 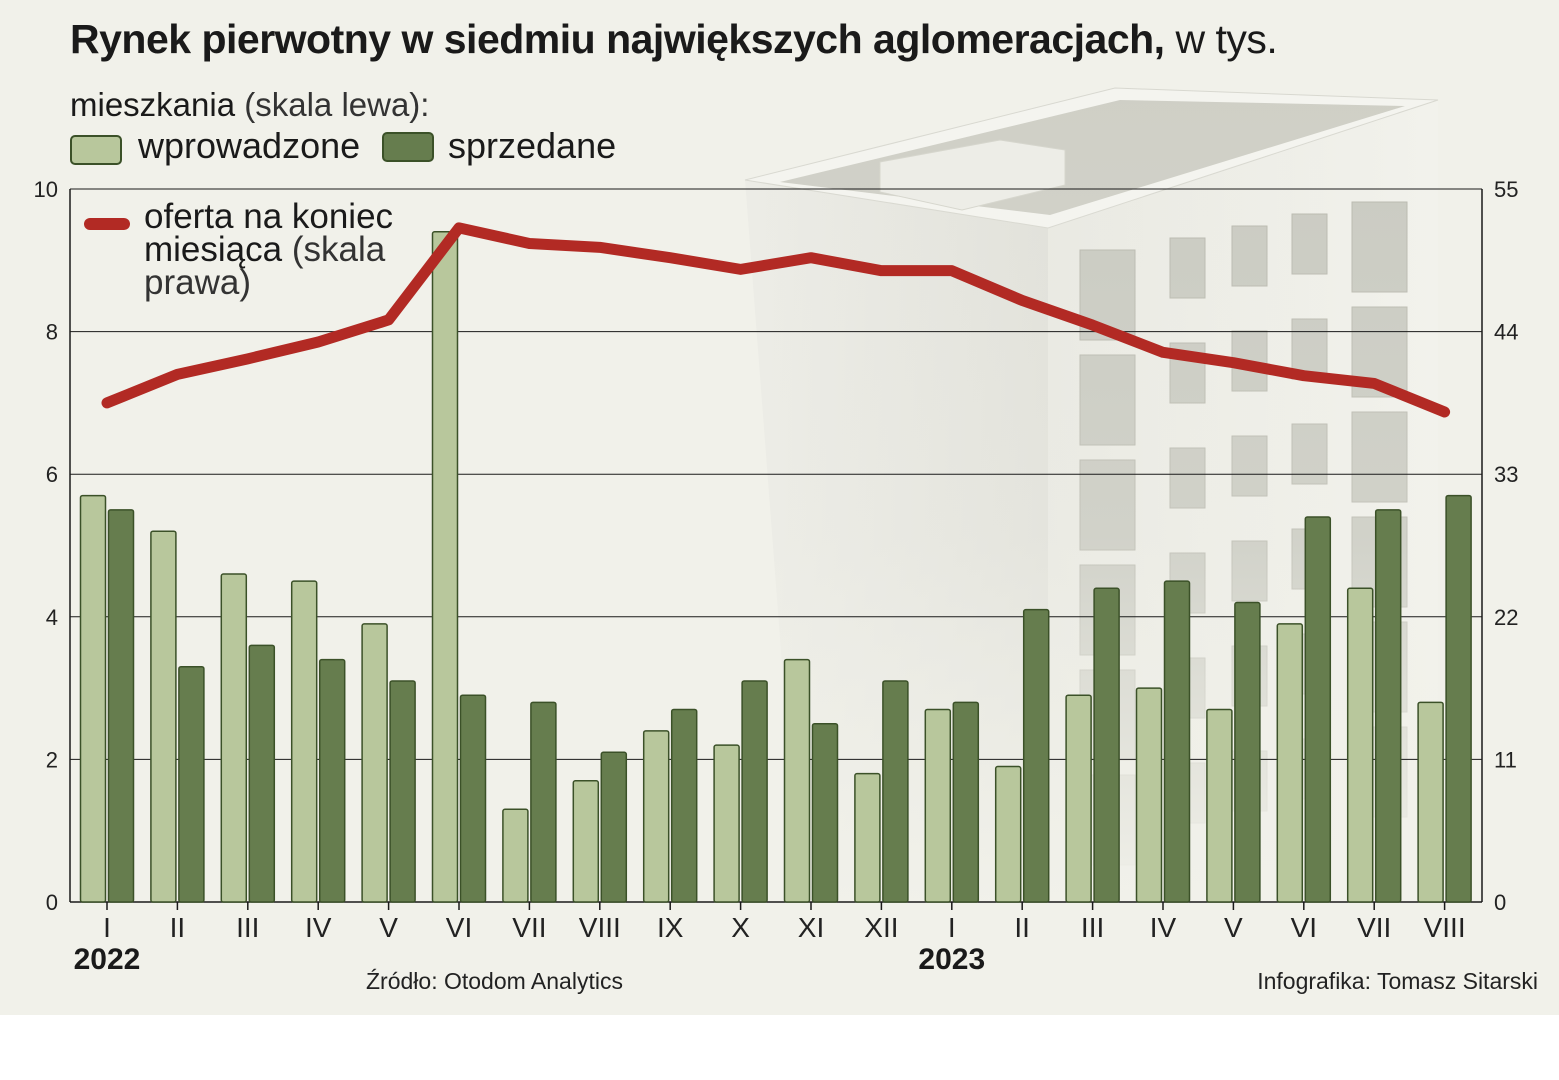 I want to click on legend-label-sold: sprzedane, so click(x=532, y=145).